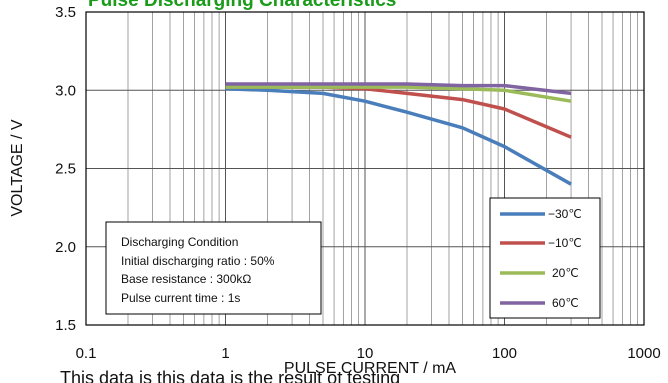  Describe the element at coordinates (565, 273) in the screenshot. I see `legend-label-20: 20℃` at that location.